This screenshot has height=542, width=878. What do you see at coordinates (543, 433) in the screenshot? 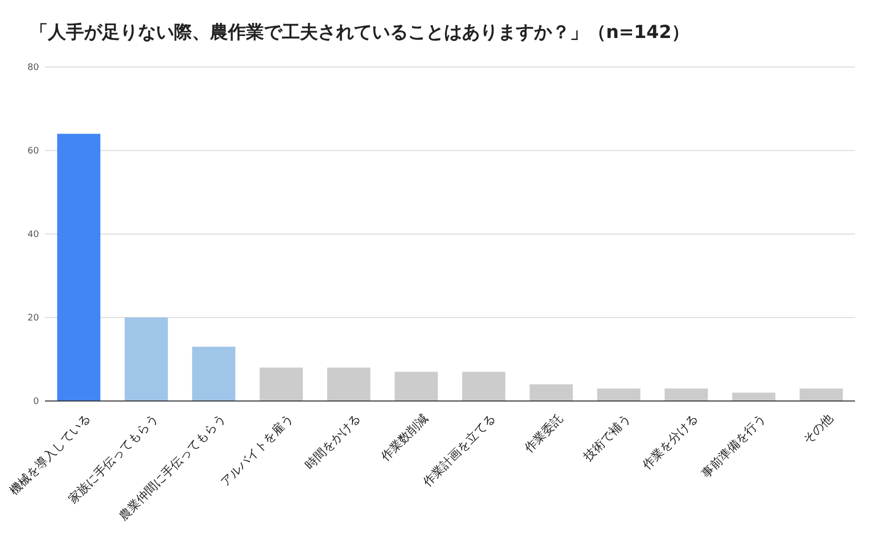
I see `x-tick-label: 作業委託` at bounding box center [543, 433].